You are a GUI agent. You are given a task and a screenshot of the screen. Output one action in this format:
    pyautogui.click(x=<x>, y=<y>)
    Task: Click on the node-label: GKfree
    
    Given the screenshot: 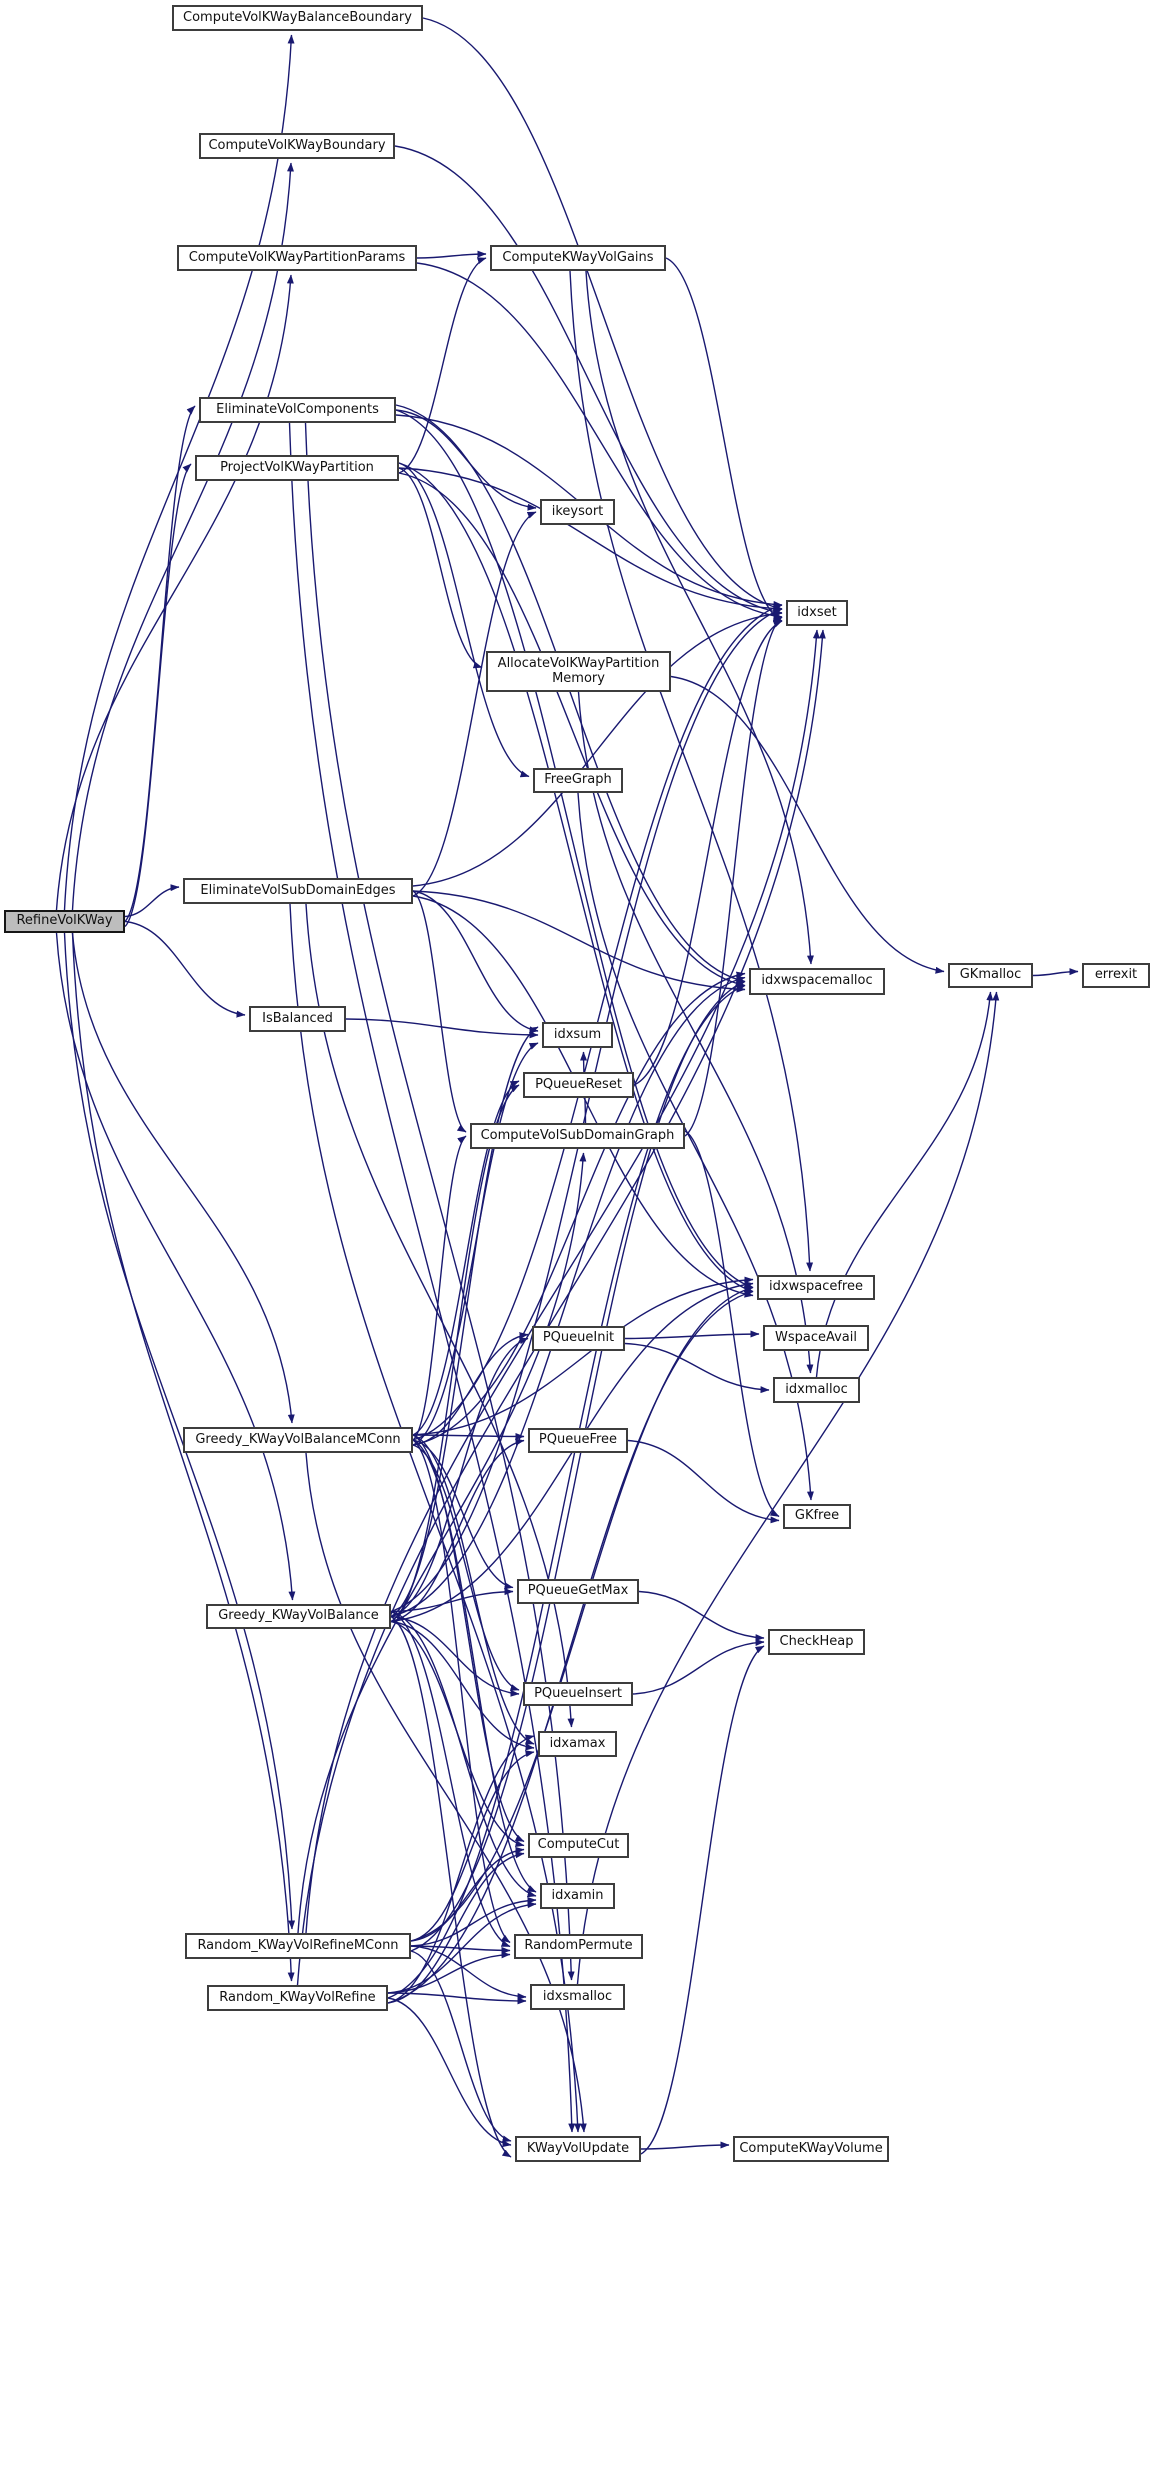 What is the action you would take?
    pyautogui.click(x=817, y=1516)
    